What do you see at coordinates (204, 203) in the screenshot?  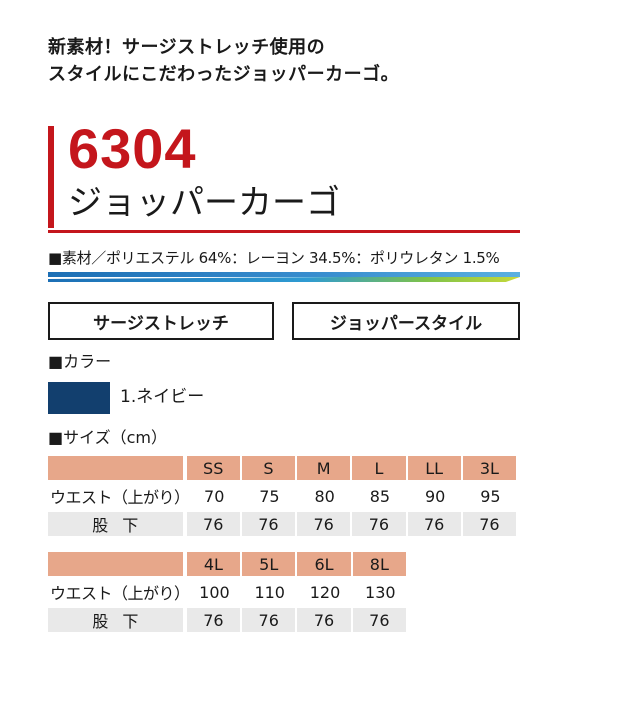 I see `product-name: ジョッパーカーゴ` at bounding box center [204, 203].